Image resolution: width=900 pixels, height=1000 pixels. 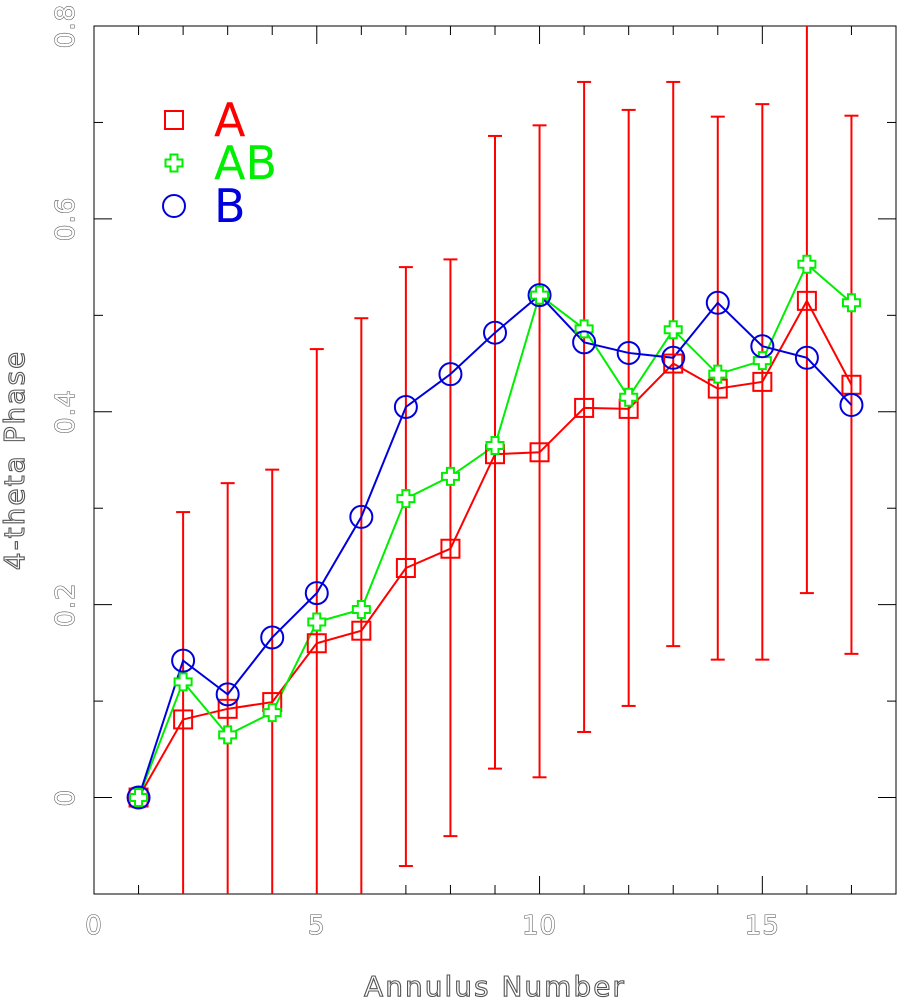 What do you see at coordinates (230, 206) in the screenshot?
I see `legend-label-b: B` at bounding box center [230, 206].